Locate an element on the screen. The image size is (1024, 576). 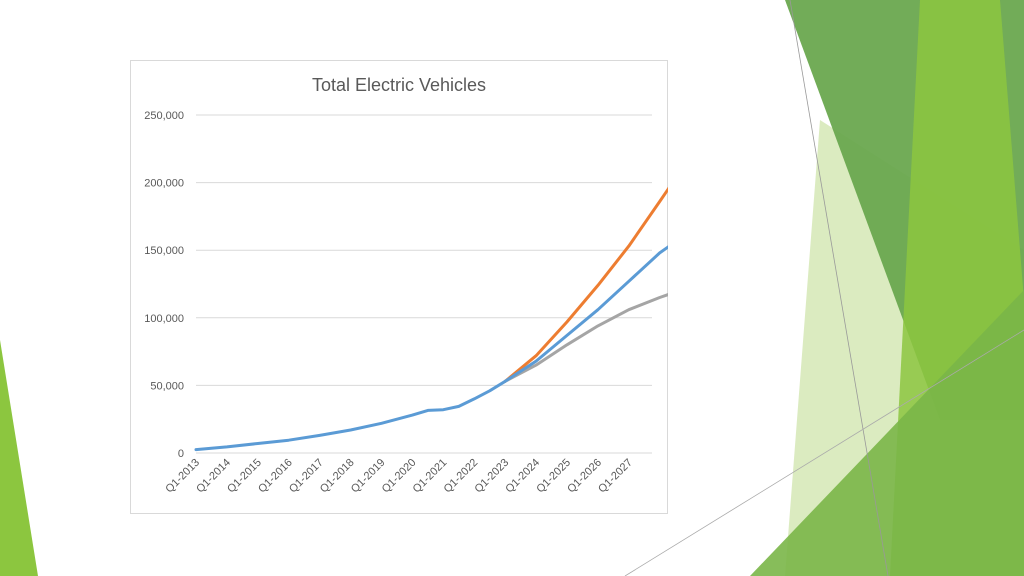
x-tick-label: Q1-2027 is located at coordinates (615, 476).